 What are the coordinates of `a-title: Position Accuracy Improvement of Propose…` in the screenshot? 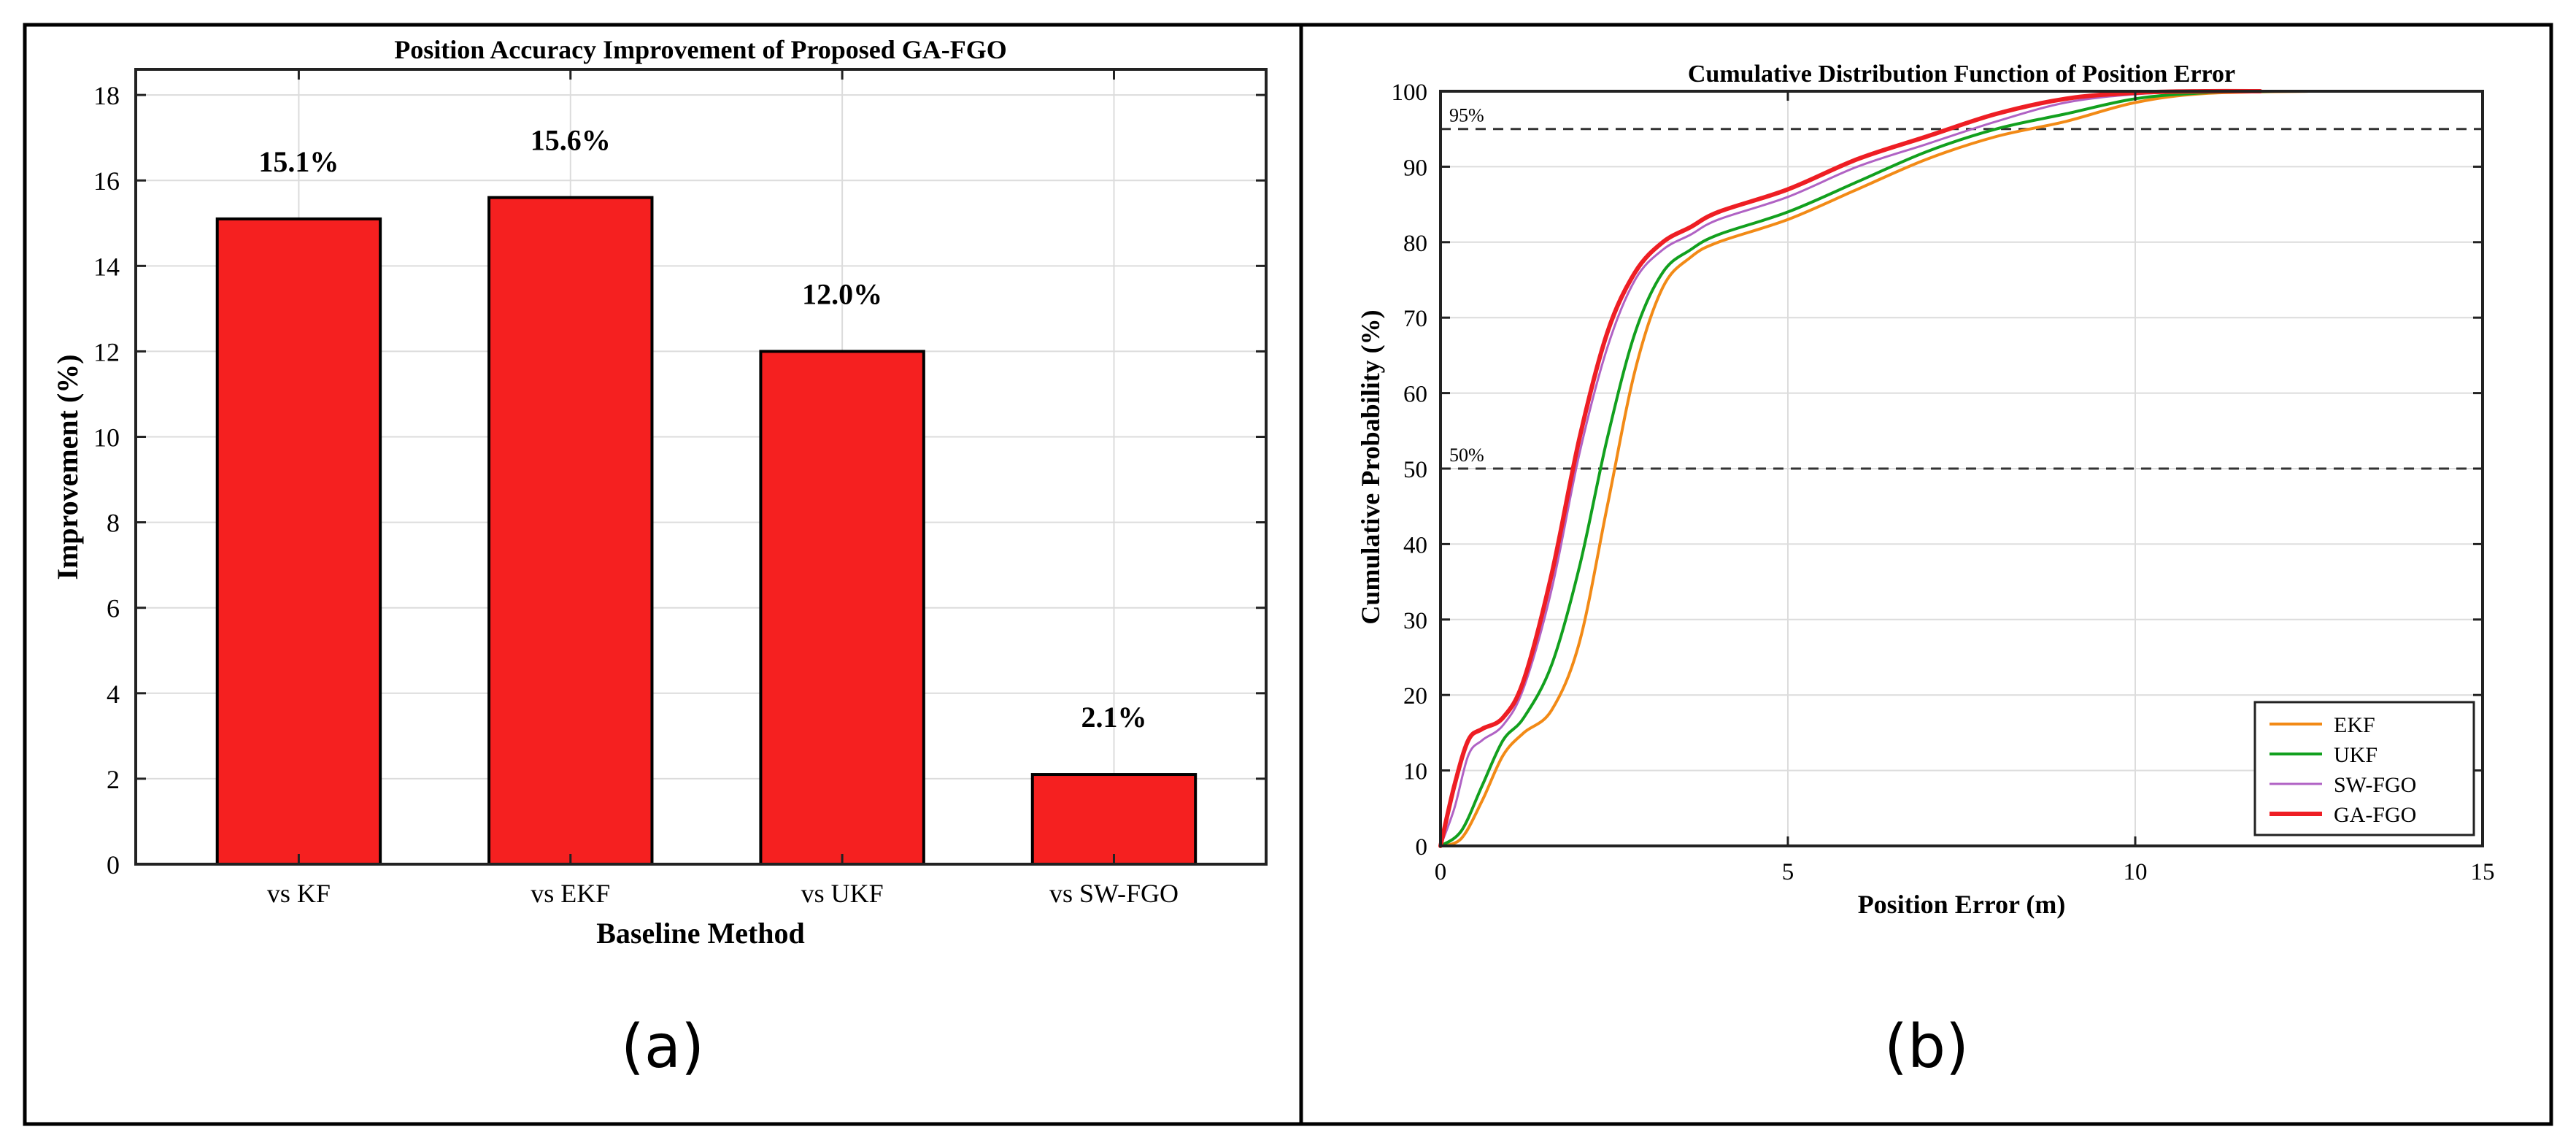 It's located at (700, 49).